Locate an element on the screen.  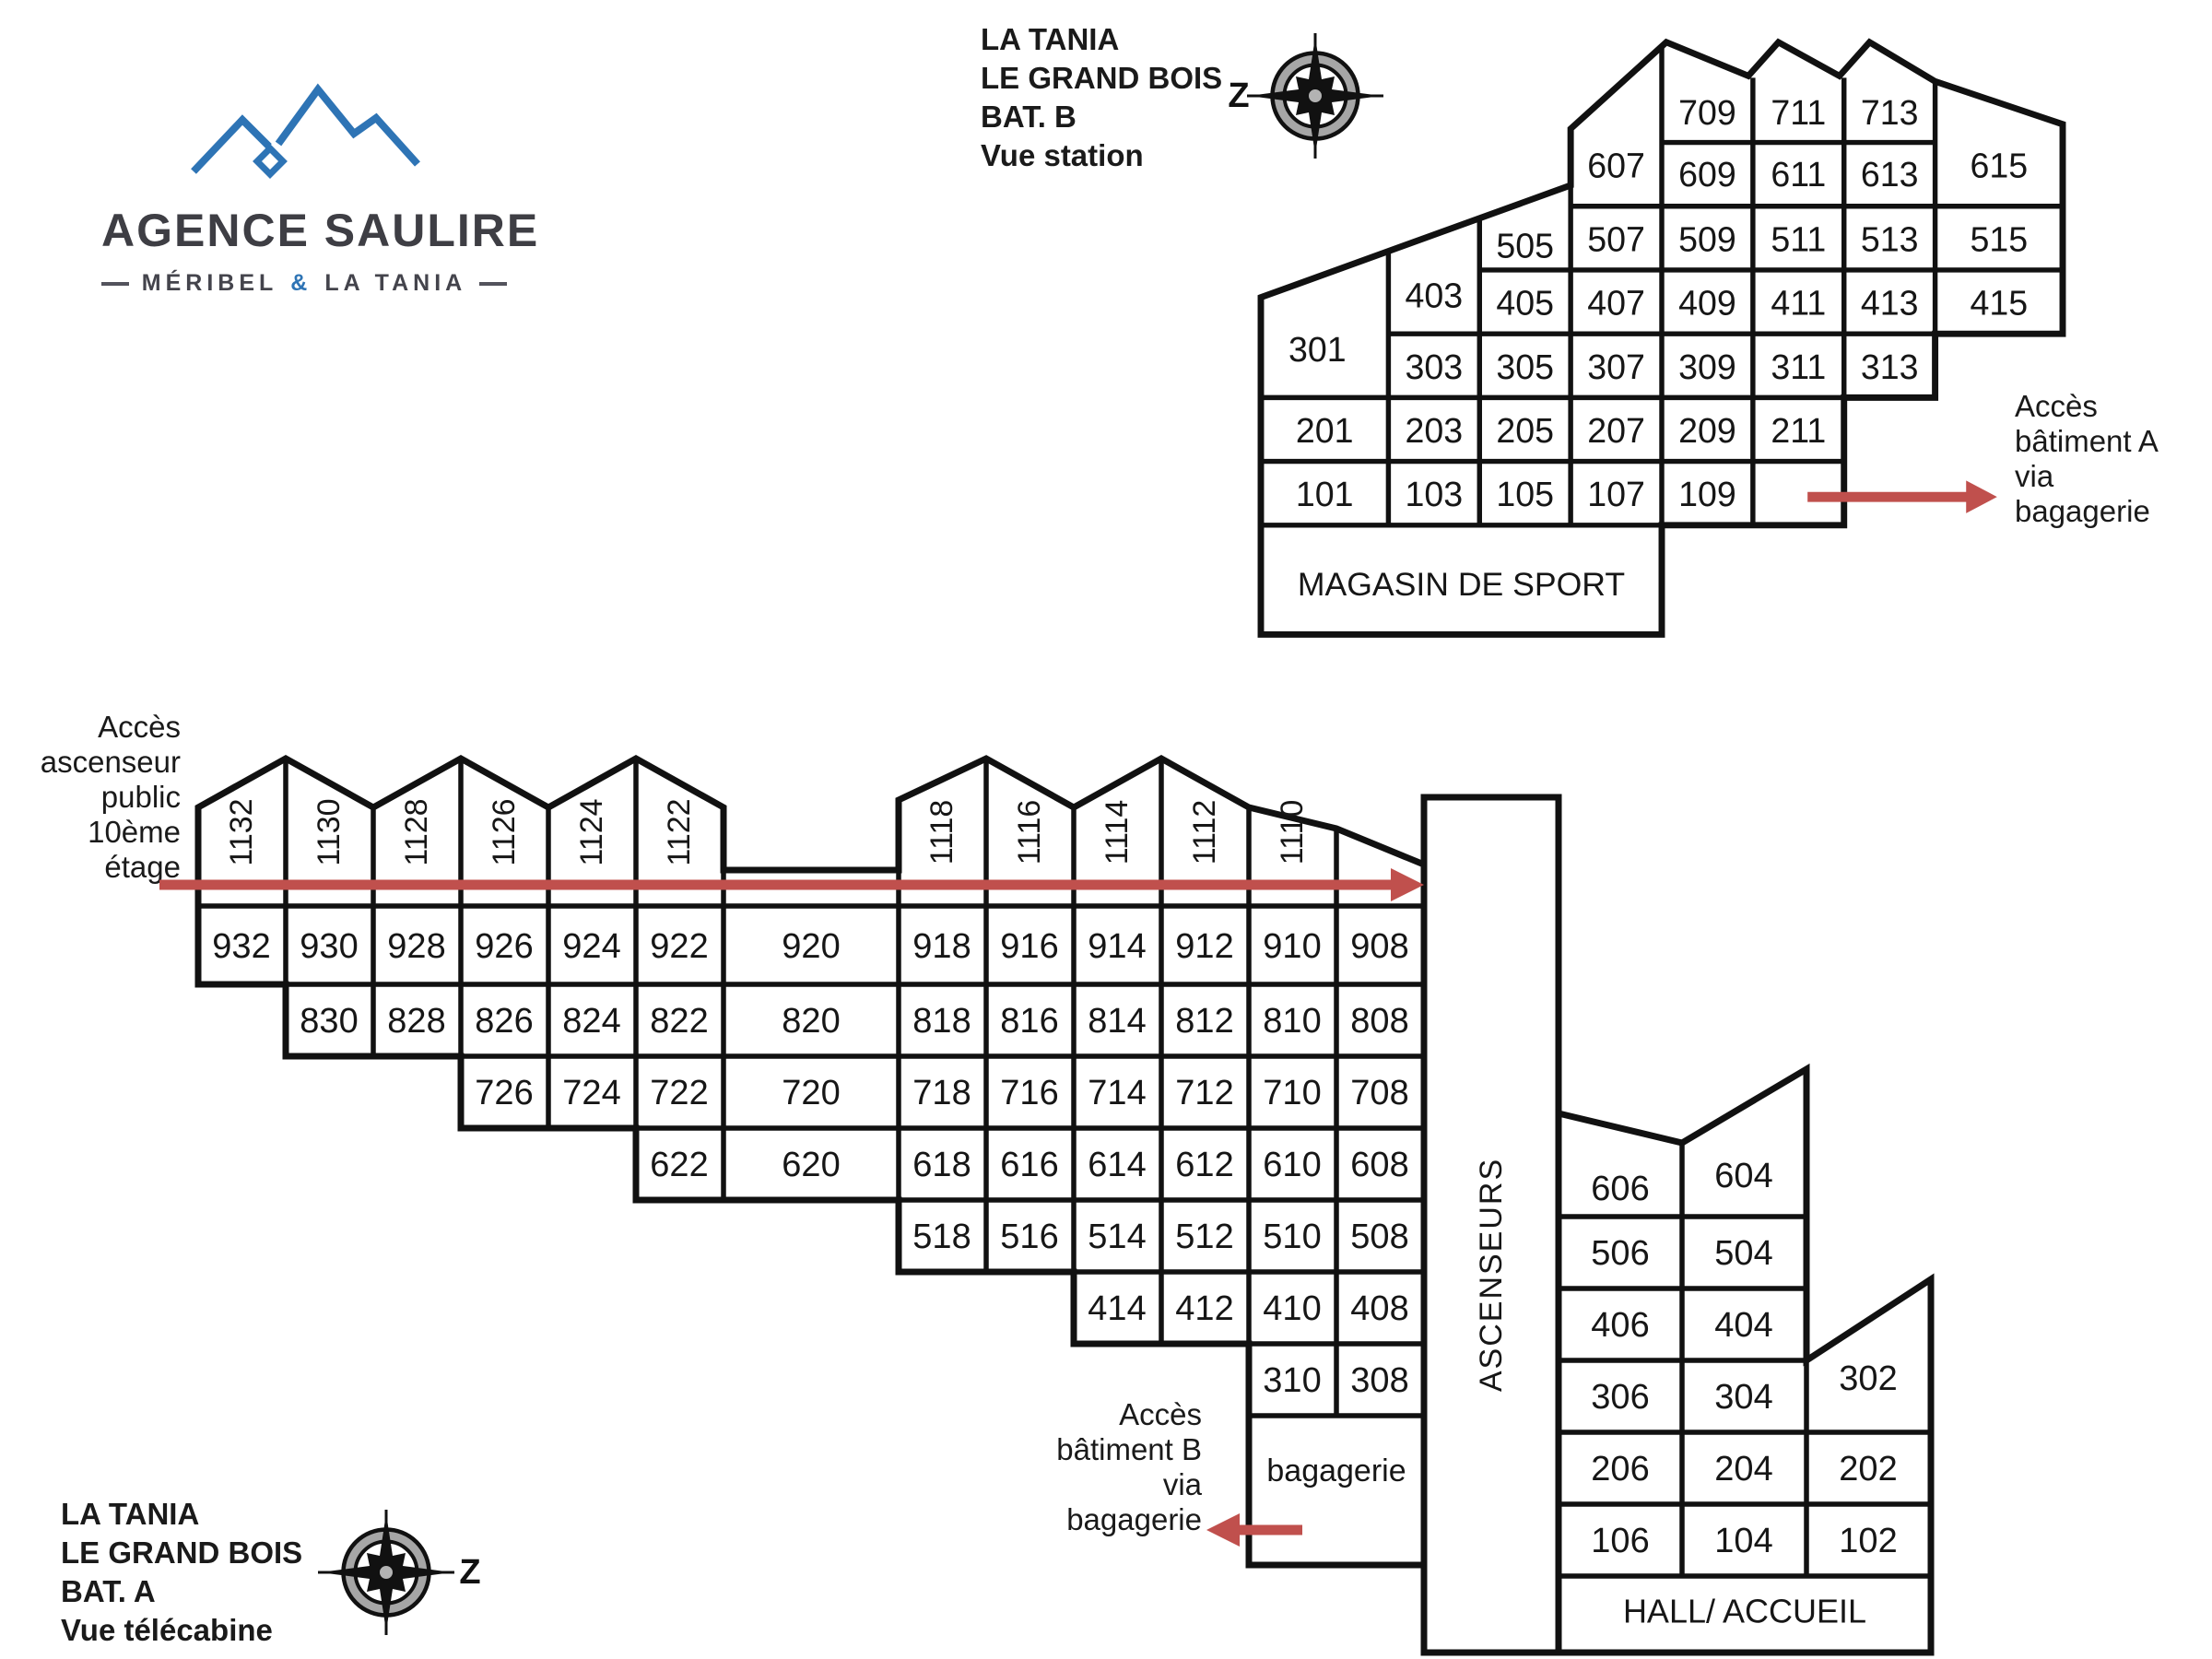
room-label-812: 812 is located at coordinates (1204, 1021).